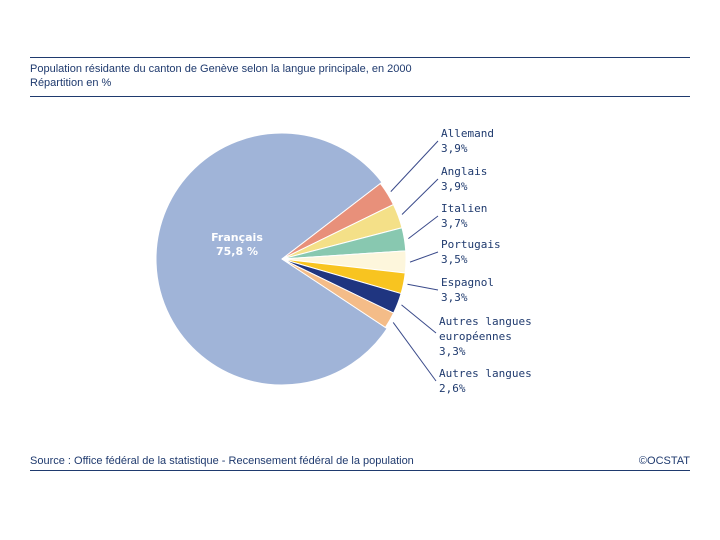 The height and width of the screenshot is (540, 720). I want to click on legend-label: Anglais, so click(464, 171).